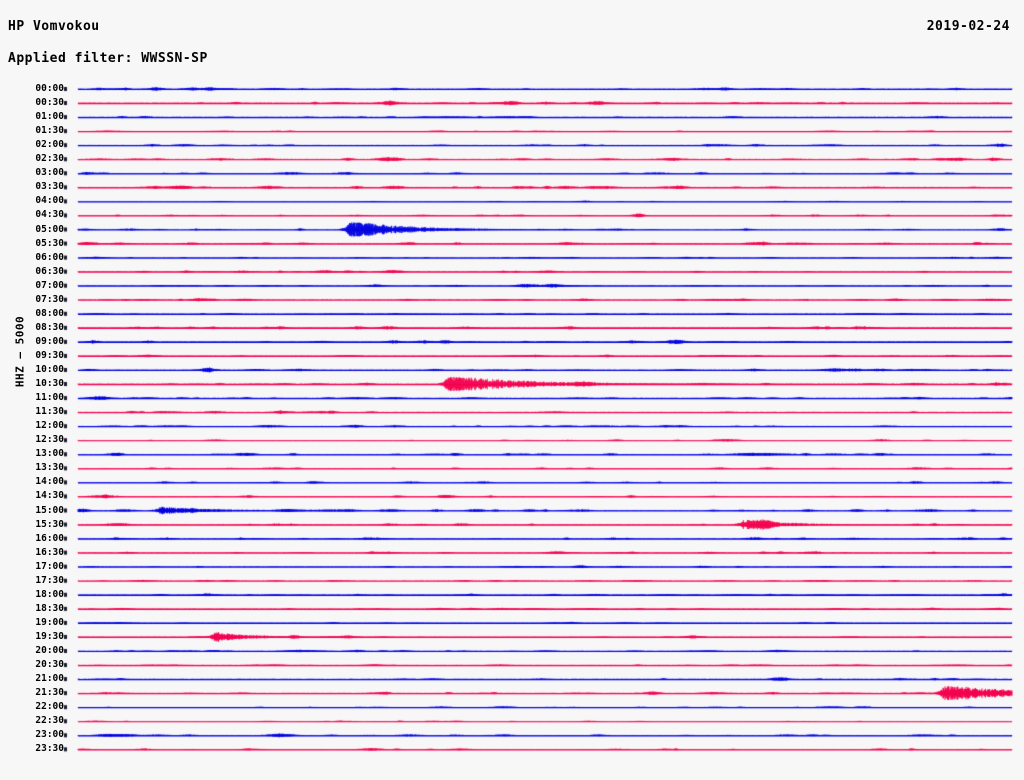  I want to click on time-axis-tick-label: 08:00, so click(49, 313).